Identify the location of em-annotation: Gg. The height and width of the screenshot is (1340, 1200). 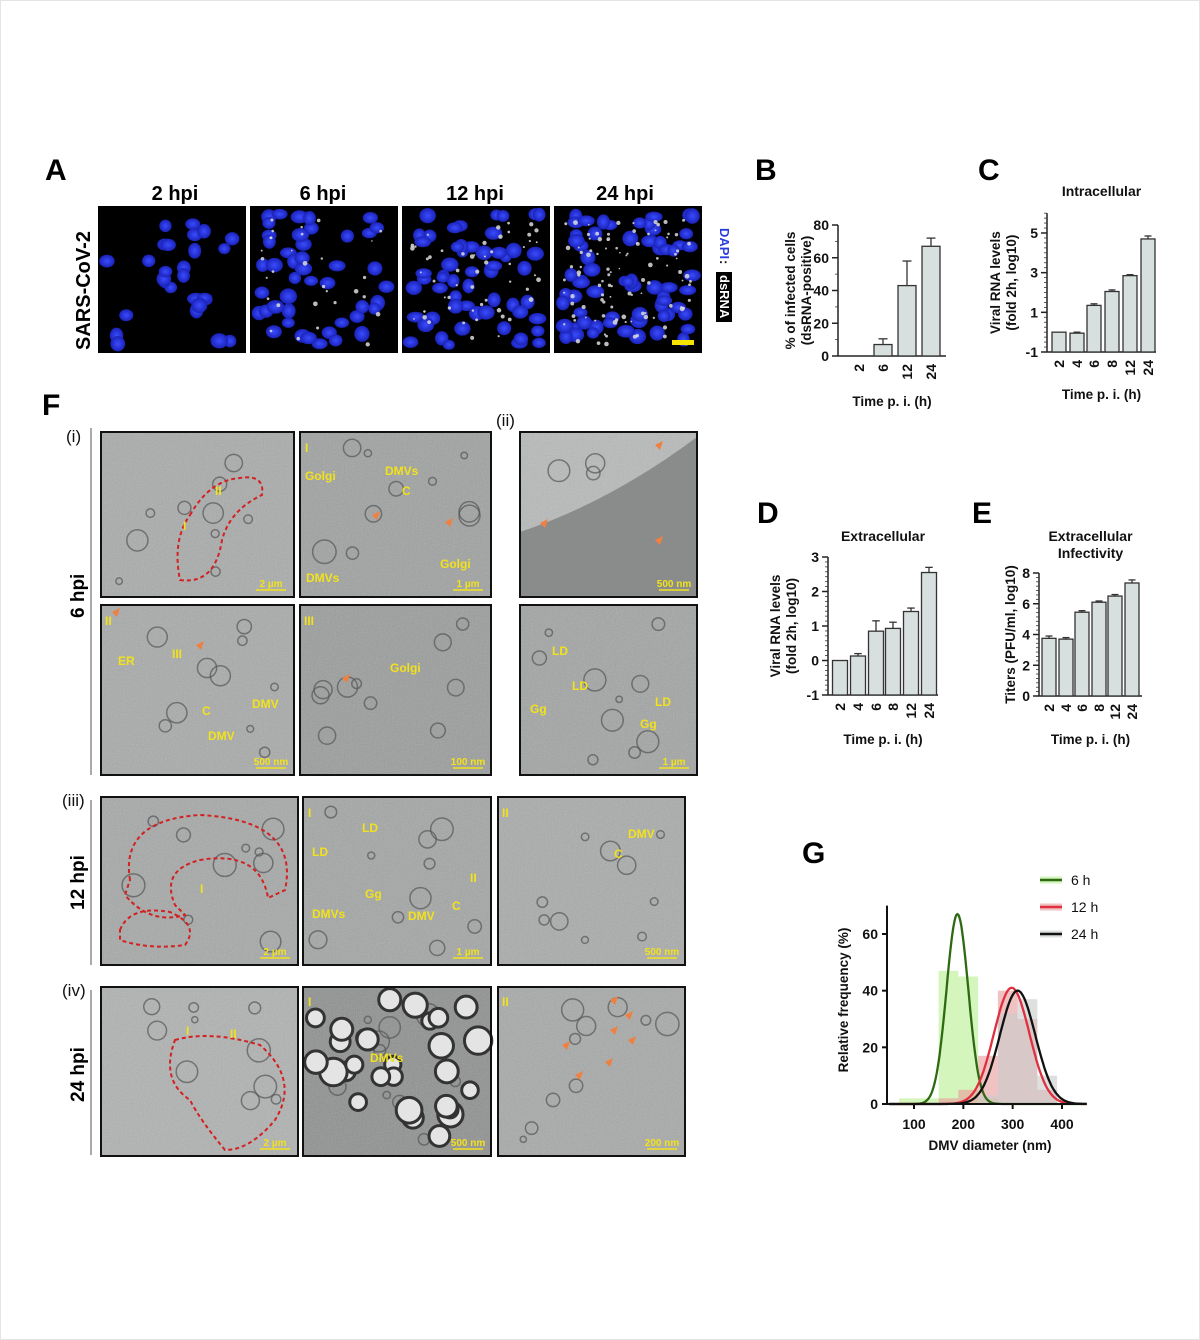
(373, 894).